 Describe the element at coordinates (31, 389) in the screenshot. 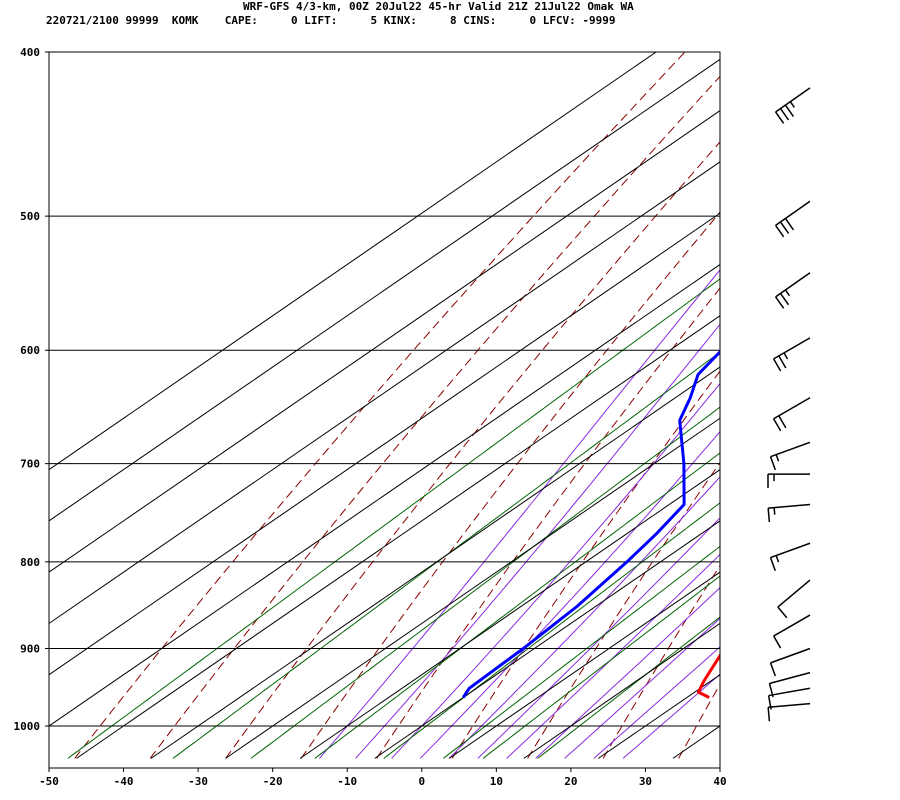

I see `y-axis-ticks: 400 500 600 700 800 900 1000` at that location.